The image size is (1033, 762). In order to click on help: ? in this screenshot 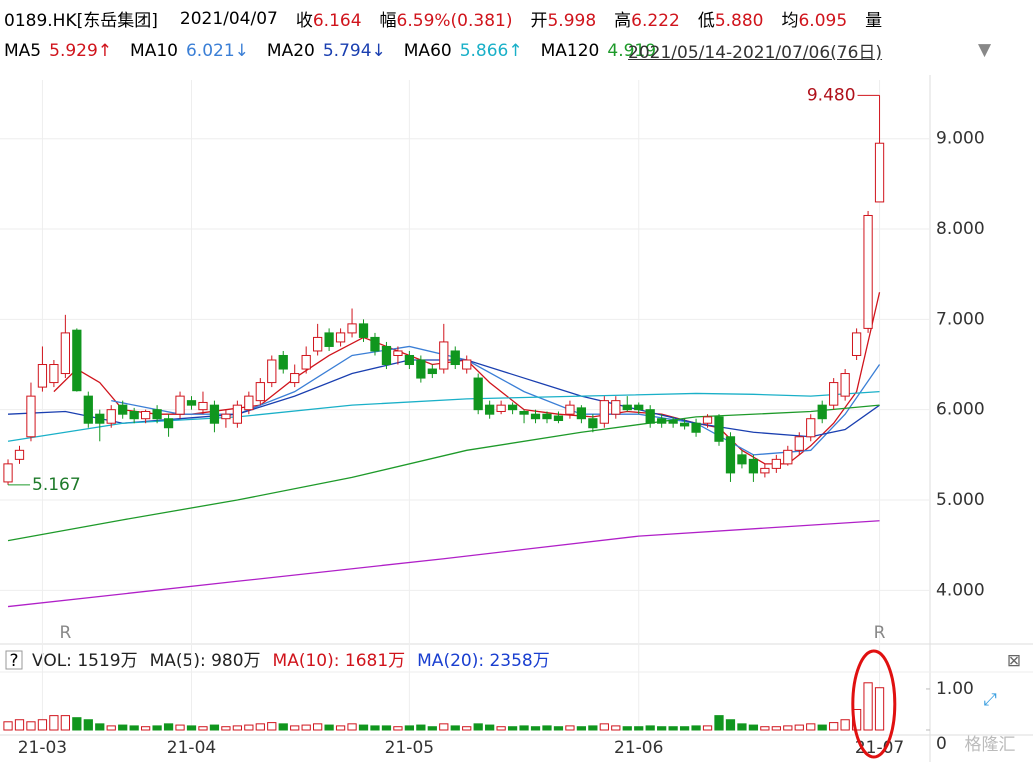, I will do `click(13, 661)`.